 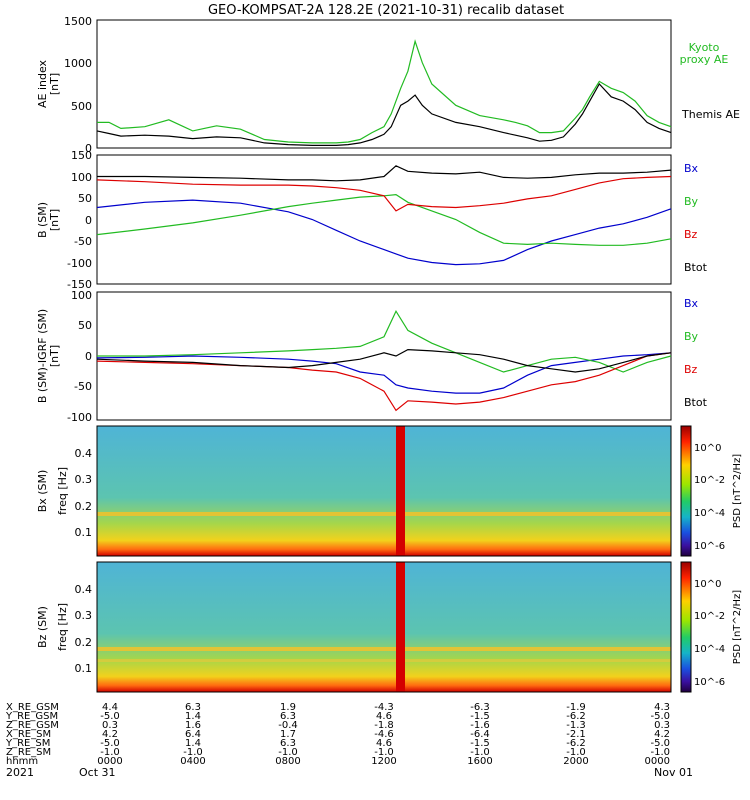 What do you see at coordinates (54, 84) in the screenshot?
I see `ae-unit: [nT]` at bounding box center [54, 84].